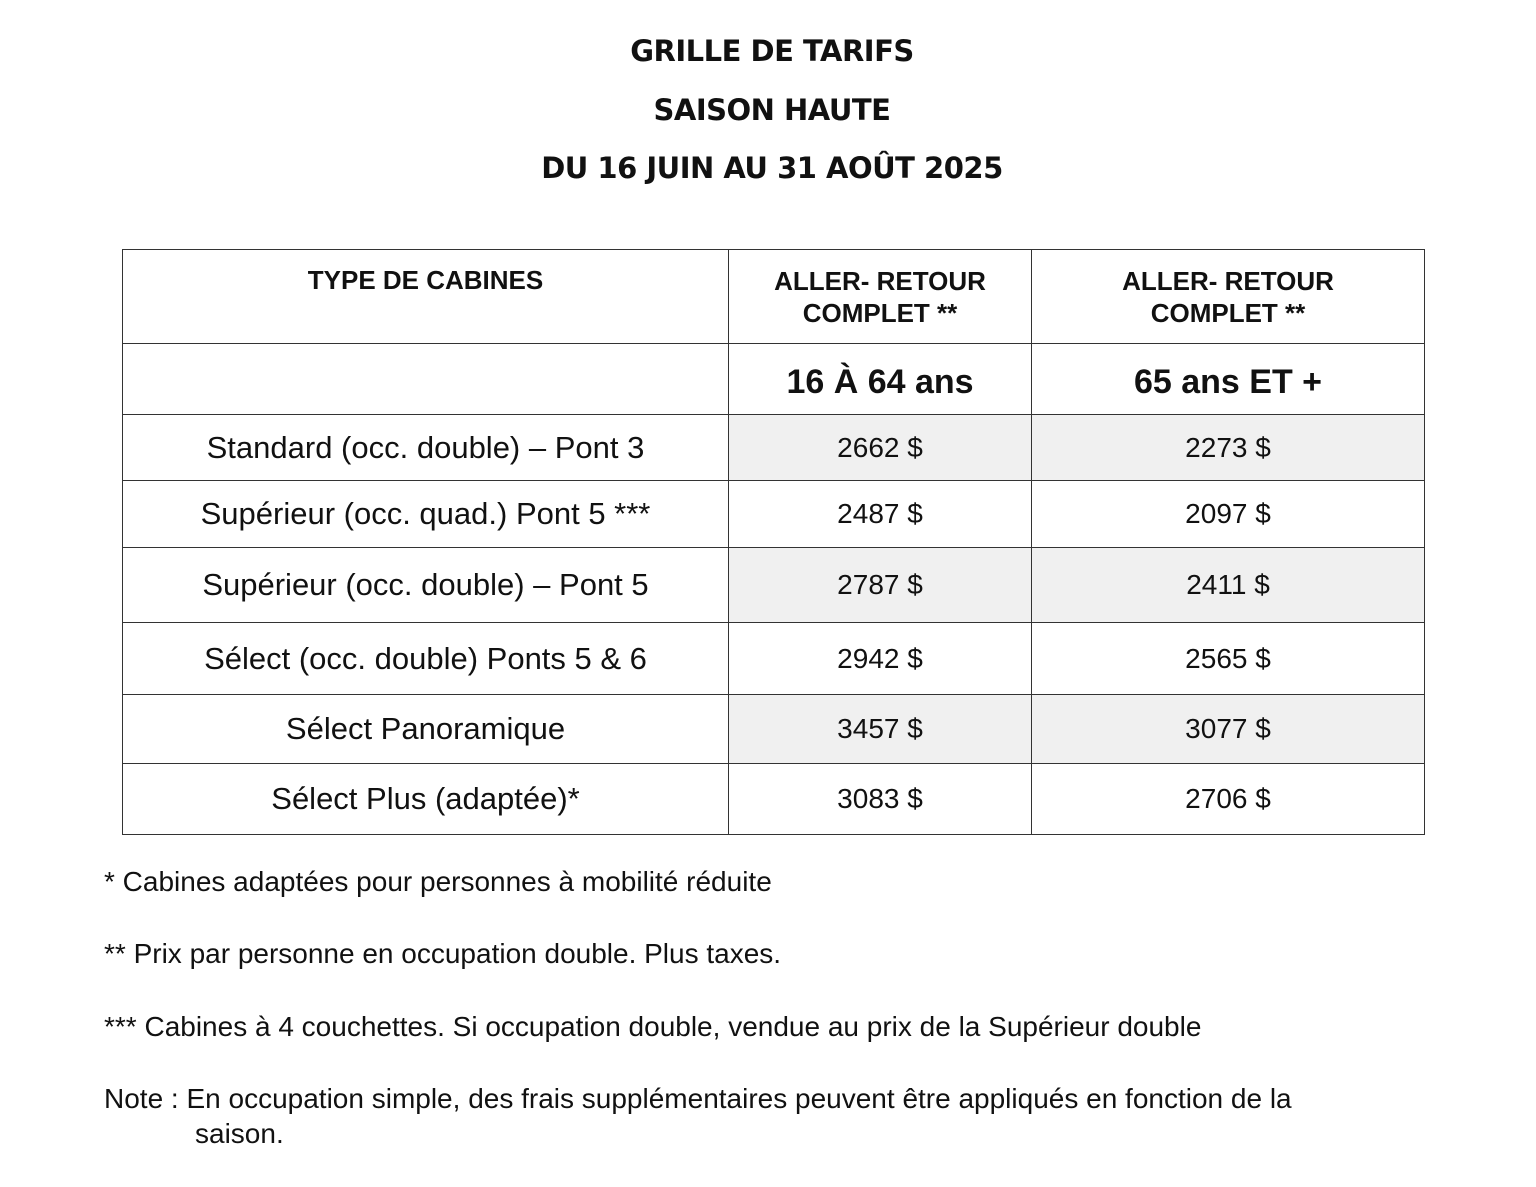  What do you see at coordinates (425, 296) in the screenshot?
I see `column-header: TYPE DE CABINES` at bounding box center [425, 296].